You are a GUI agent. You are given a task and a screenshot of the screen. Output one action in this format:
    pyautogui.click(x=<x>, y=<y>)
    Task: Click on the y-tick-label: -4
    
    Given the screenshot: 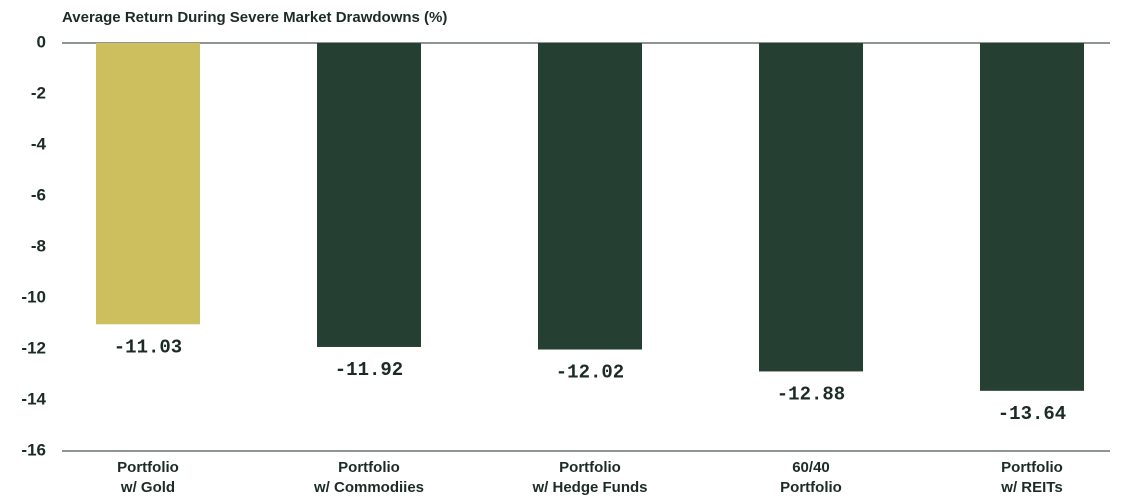 What is the action you would take?
    pyautogui.click(x=39, y=143)
    